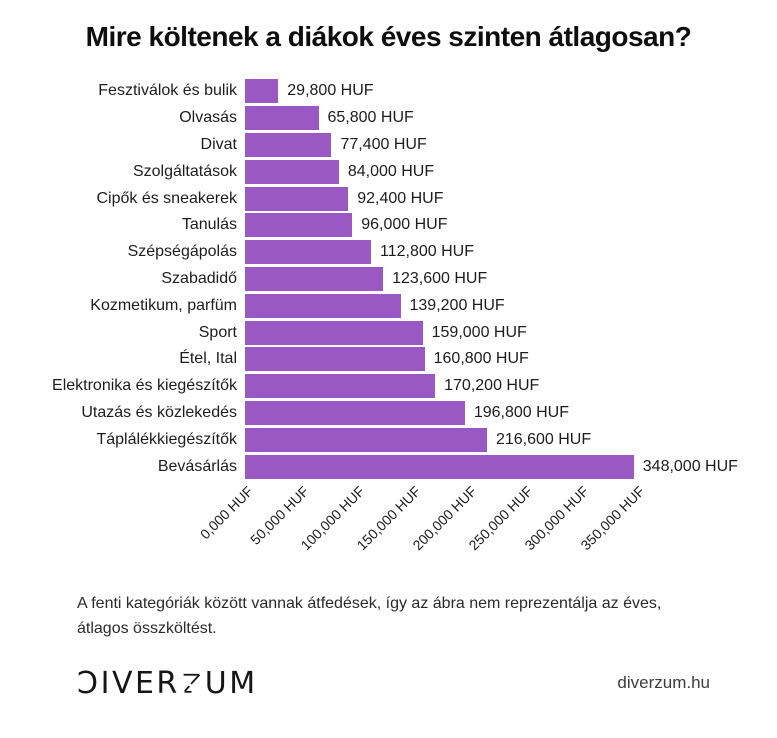 The width and height of the screenshot is (777, 738). What do you see at coordinates (391, 171) in the screenshot?
I see `value-label: 84,000 HUF` at bounding box center [391, 171].